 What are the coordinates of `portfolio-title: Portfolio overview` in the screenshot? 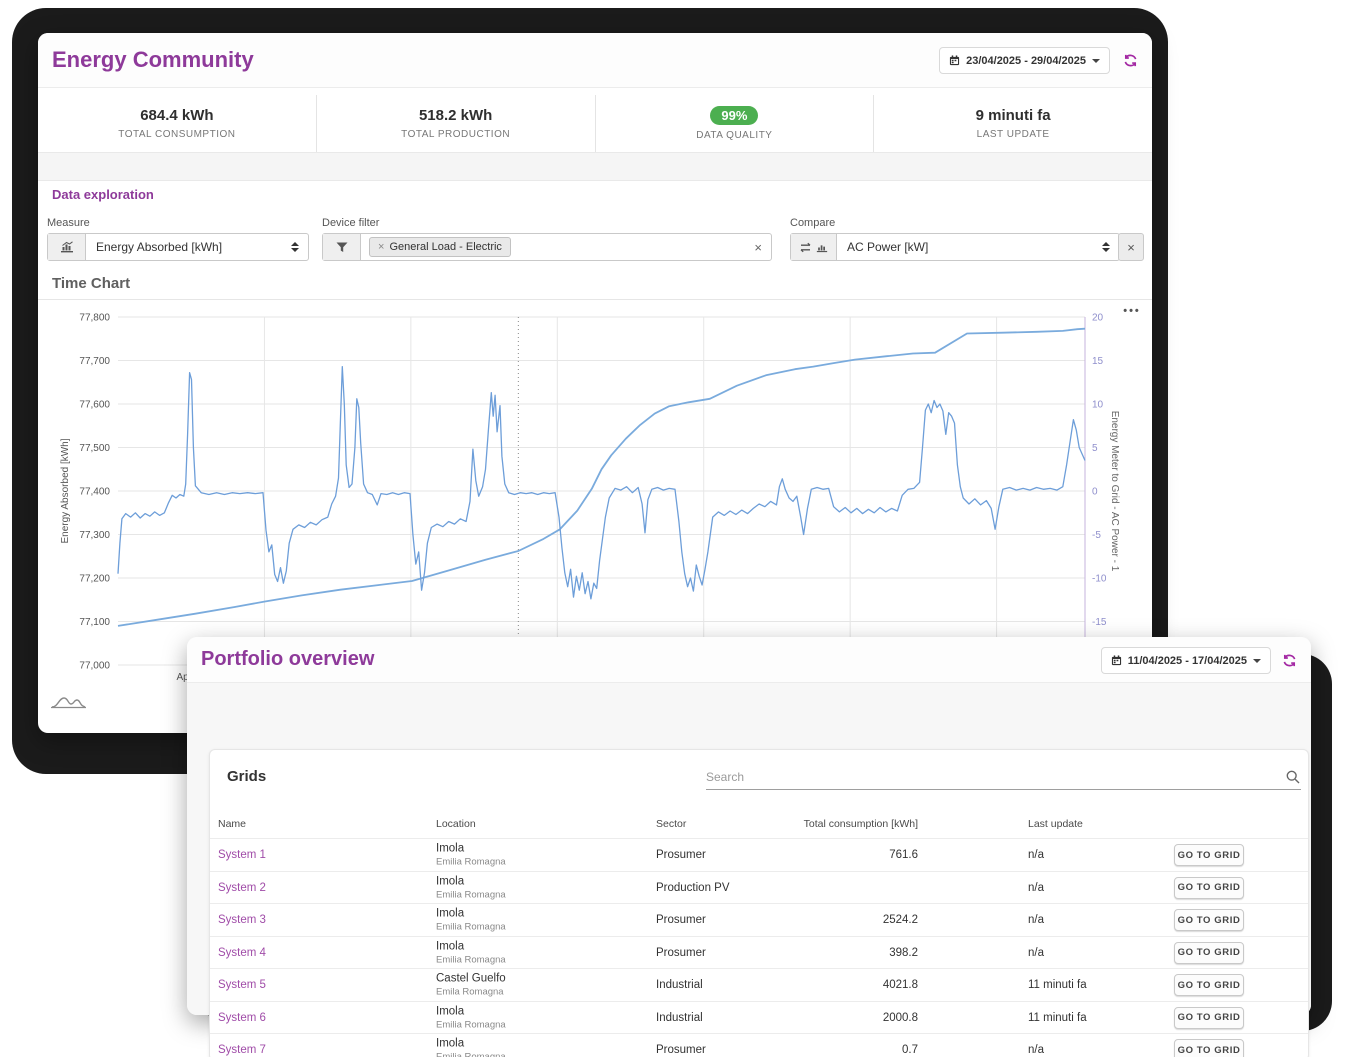 It's located at (288, 659).